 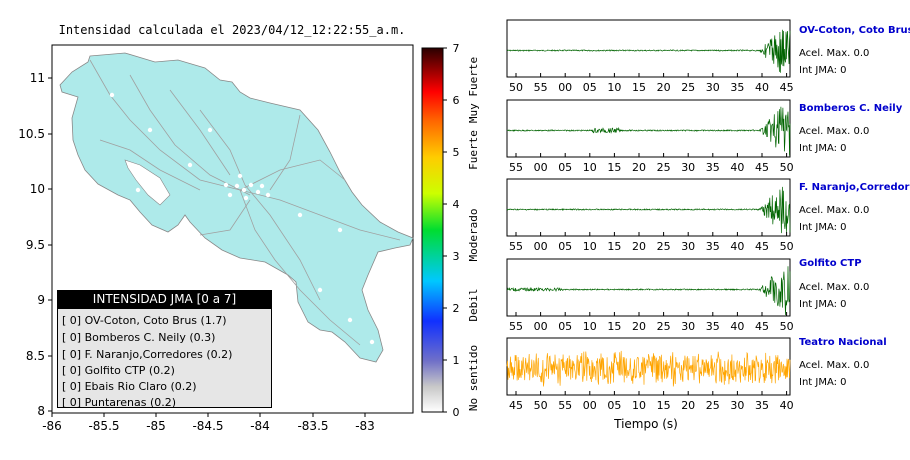 What do you see at coordinates (473, 235) in the screenshot?
I see `colorbar-label: Moderado` at bounding box center [473, 235].